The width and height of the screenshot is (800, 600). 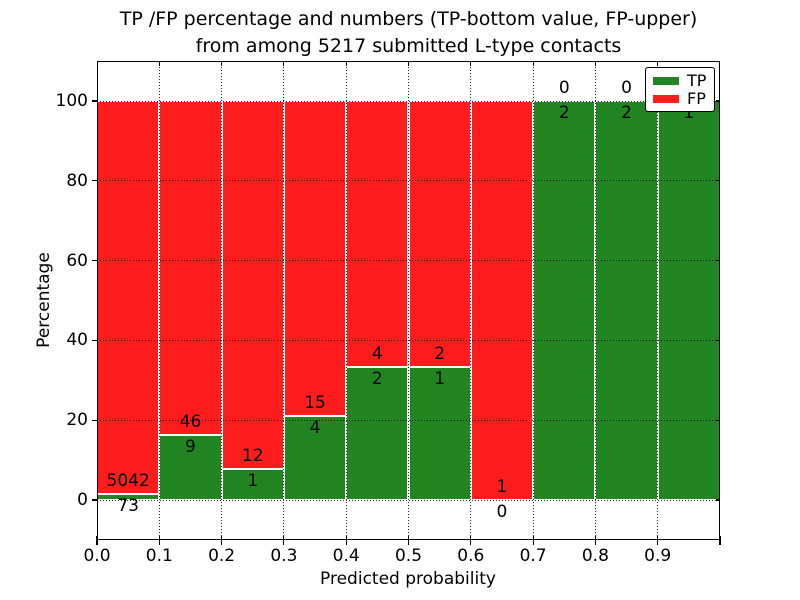 What do you see at coordinates (222, 556) in the screenshot?
I see `x-tick-label: 0.2` at bounding box center [222, 556].